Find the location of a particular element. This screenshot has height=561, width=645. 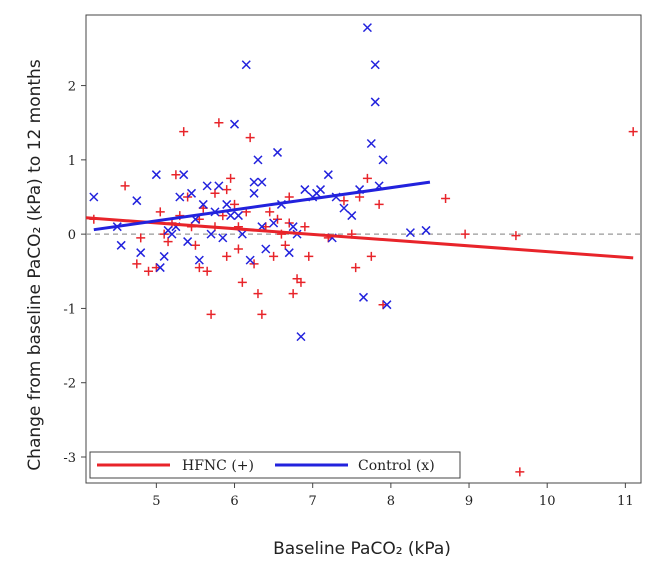

x-tick-label: 5 is located at coordinates (156, 501).